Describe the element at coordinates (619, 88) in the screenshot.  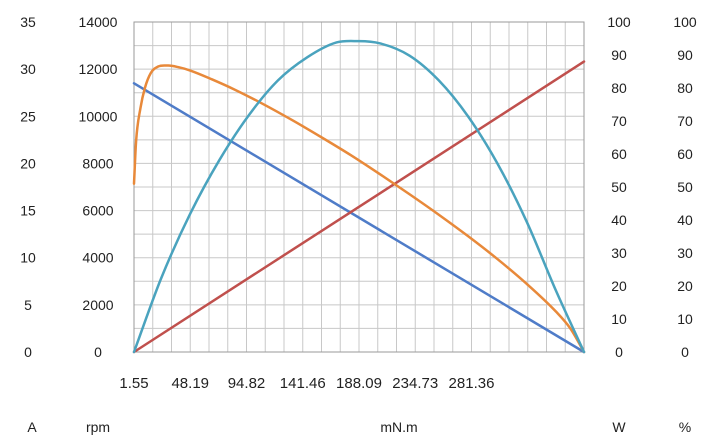
I see `power-tick-label: 80` at that location.